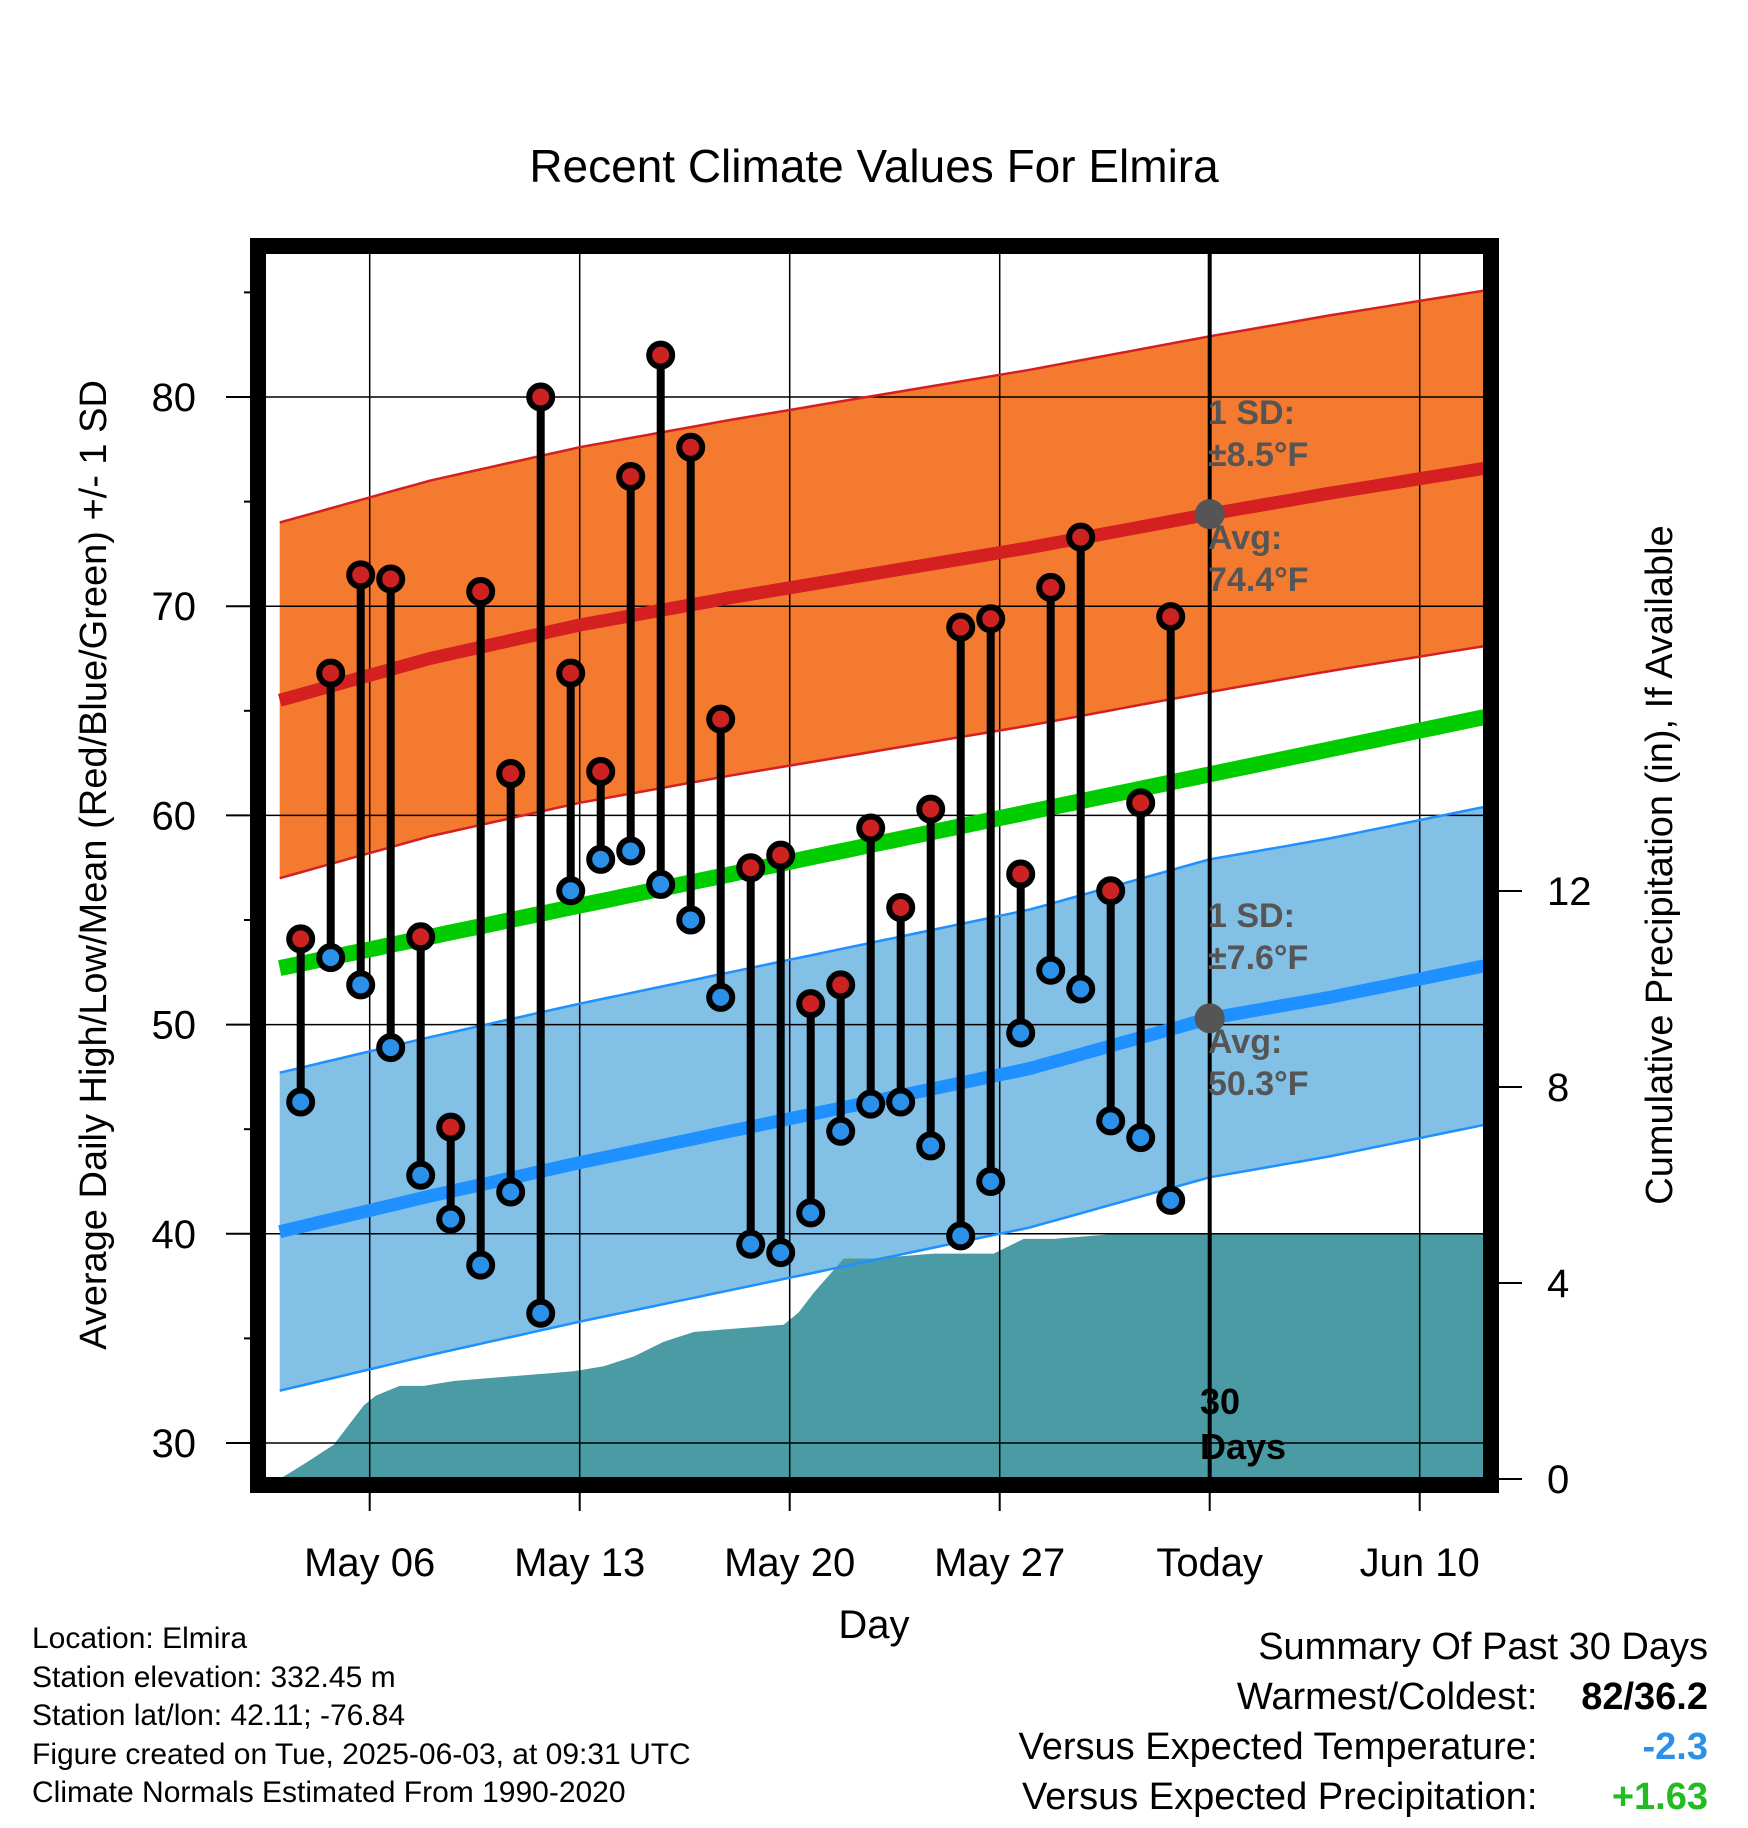  What do you see at coordinates (1258, 958) in the screenshot?
I see `low-sd-value: ±7.6°F` at bounding box center [1258, 958].